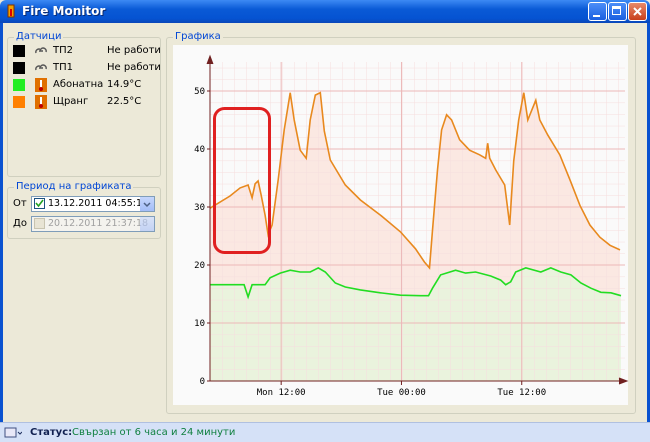  I want to click on date-text: 13.12.2011 04:55:10, so click(98, 203).